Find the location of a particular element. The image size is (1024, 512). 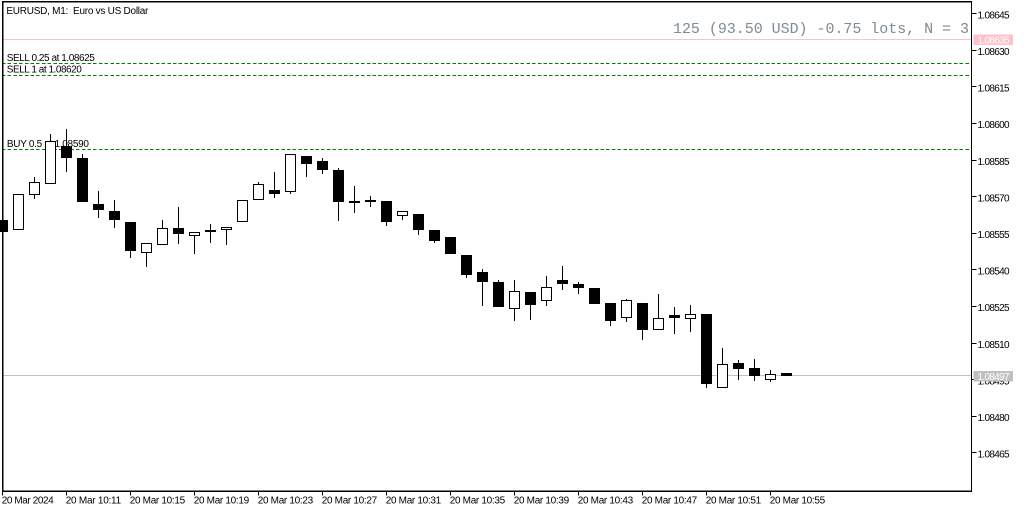

svg-text: SELL 1 at 1.08620 is located at coordinates (44, 70).